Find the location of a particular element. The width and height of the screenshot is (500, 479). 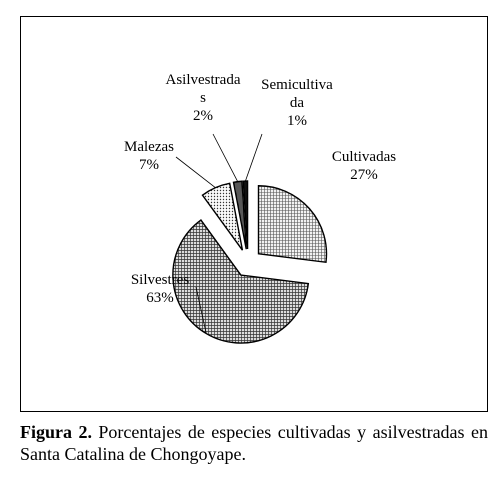

leader-line-semicultivada is located at coordinates (254, 157).